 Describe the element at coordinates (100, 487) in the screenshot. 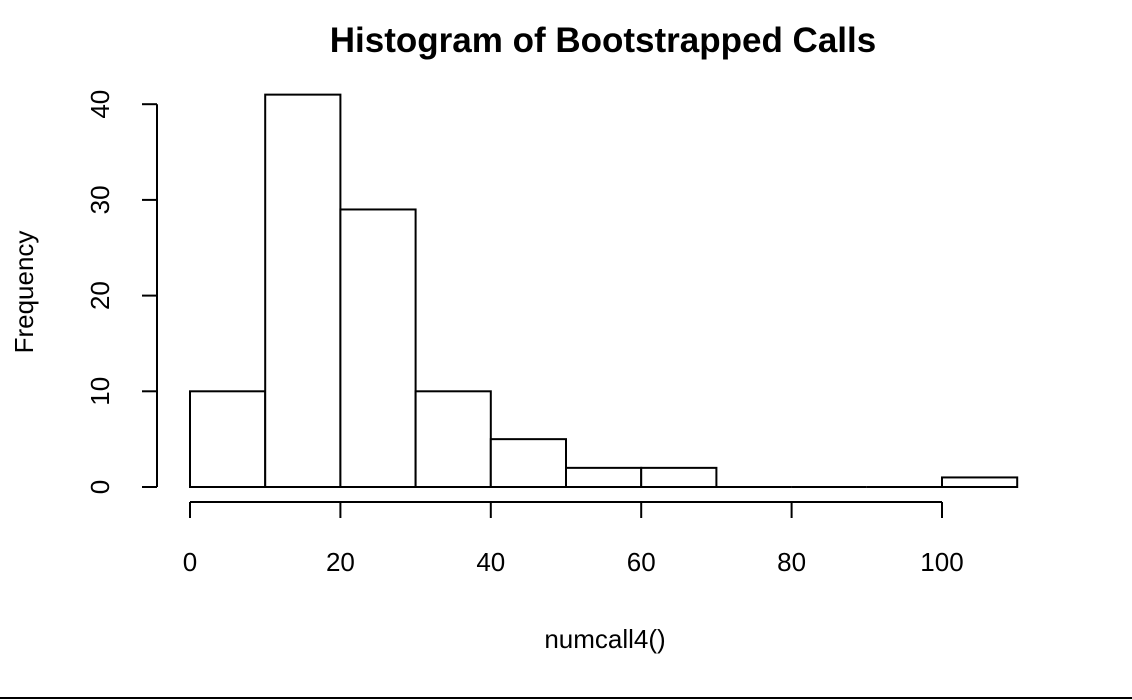

I see `y-tick-label: 0` at that location.